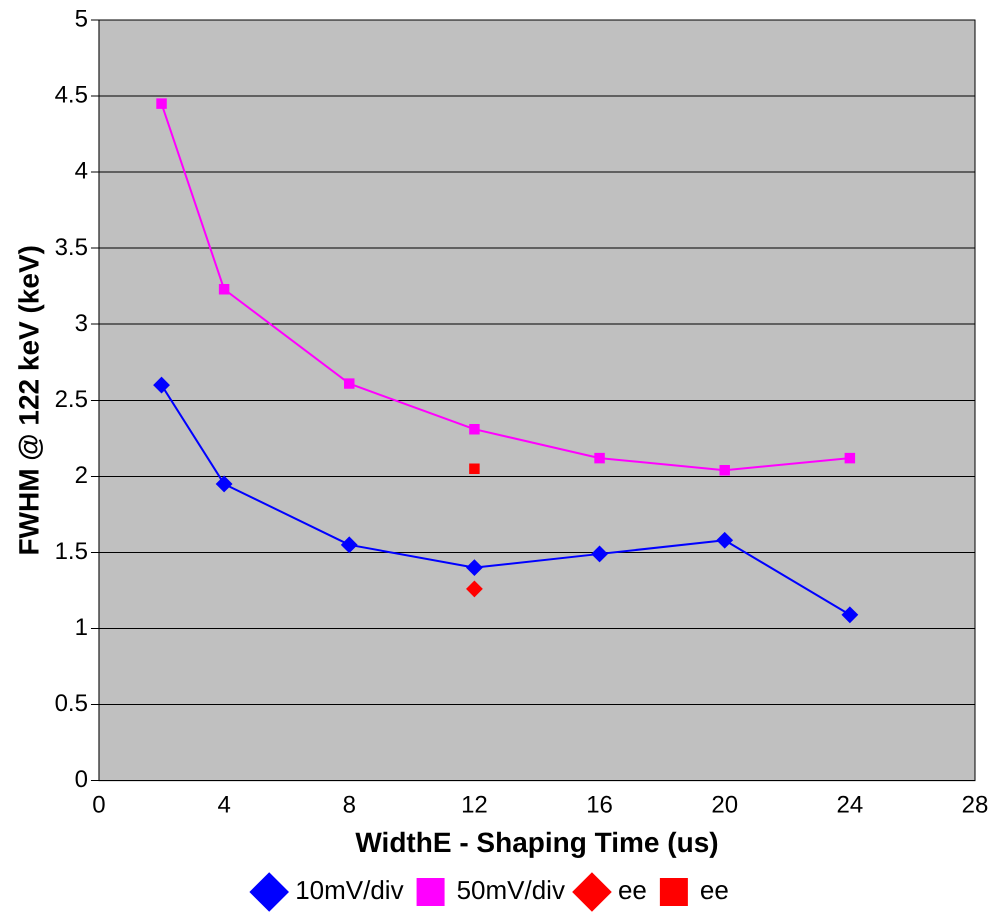 The height and width of the screenshot is (920, 995). Describe the element at coordinates (71, 247) in the screenshot. I see `y-tick-label: 3.5` at that location.